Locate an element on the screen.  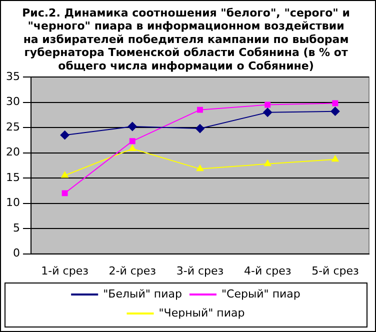
legend-label: "Серый" пиар is located at coordinates (260, 293).